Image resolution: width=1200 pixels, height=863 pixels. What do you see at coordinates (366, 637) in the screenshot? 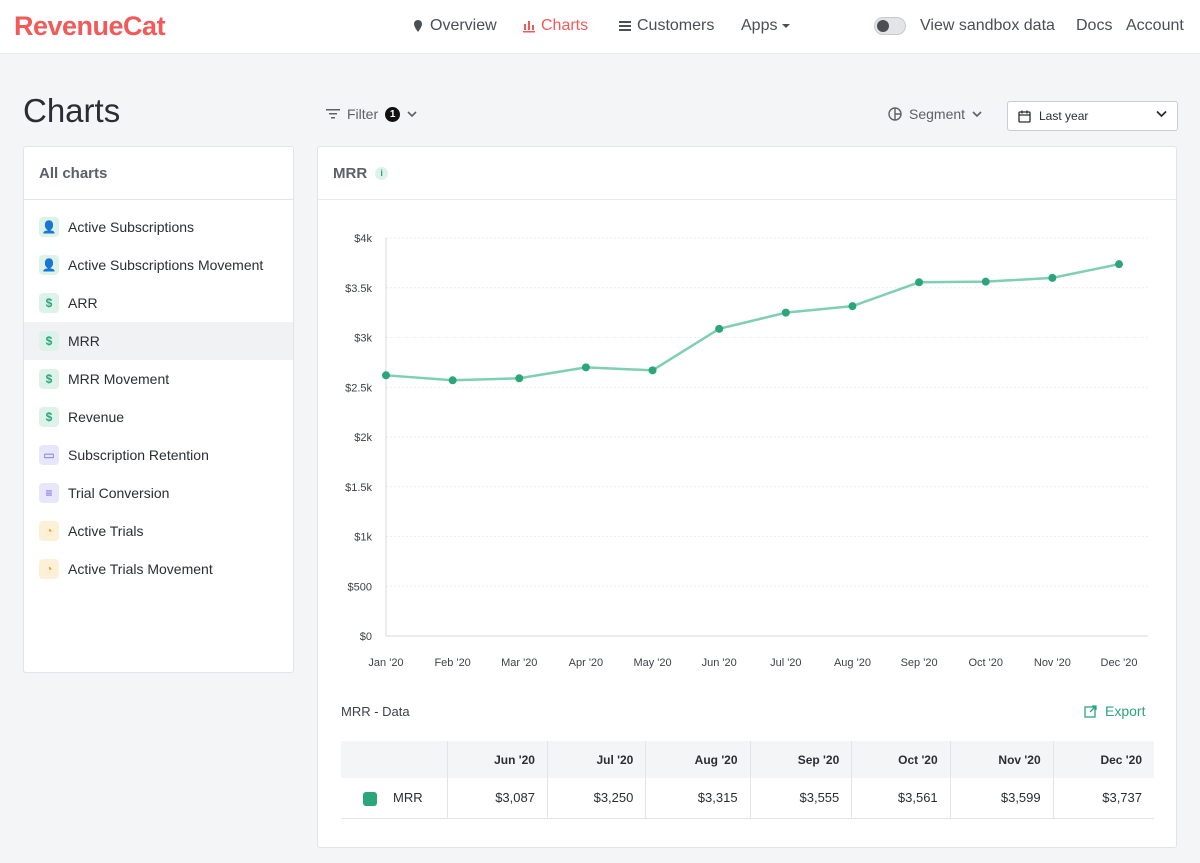
I see `y-tick-label: $0` at bounding box center [366, 637].